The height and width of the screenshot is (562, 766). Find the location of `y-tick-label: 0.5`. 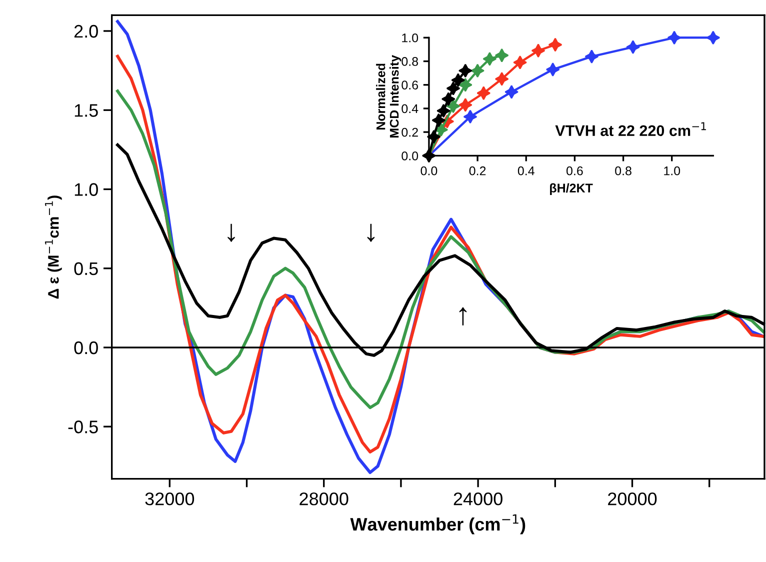

y-tick-label: 0.5 is located at coordinates (86, 269).